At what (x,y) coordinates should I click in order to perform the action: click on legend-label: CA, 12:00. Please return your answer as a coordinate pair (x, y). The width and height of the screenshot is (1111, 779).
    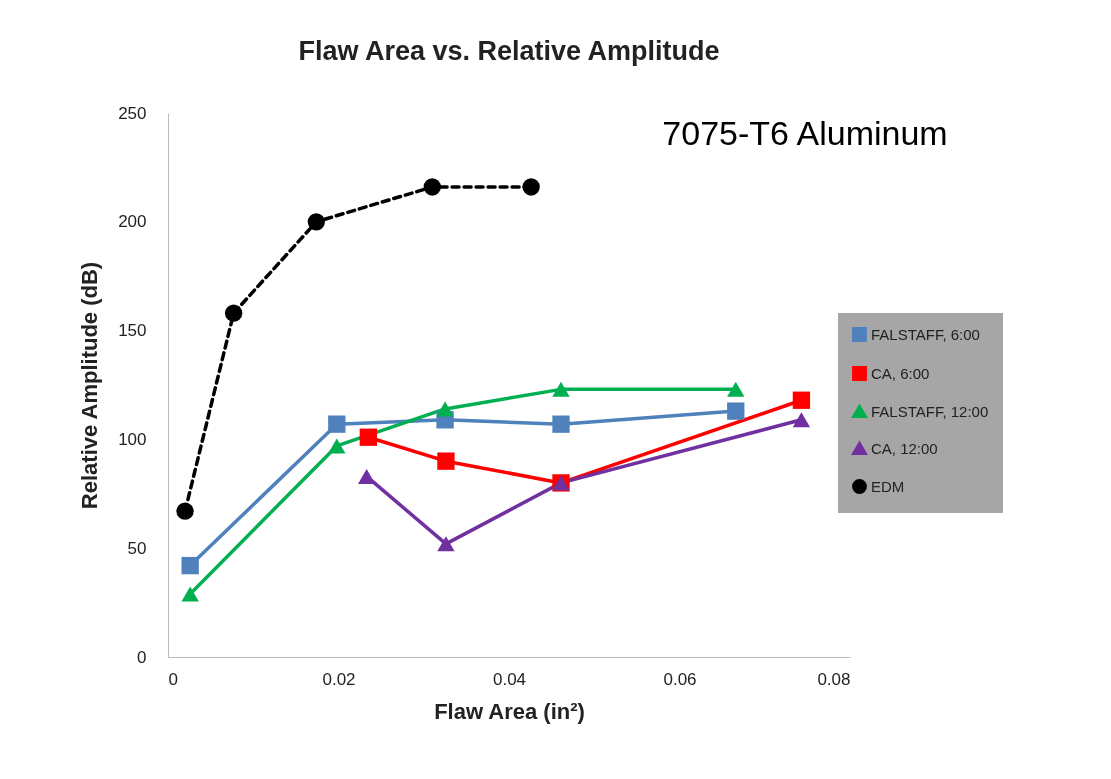
    Looking at the image, I should click on (904, 448).